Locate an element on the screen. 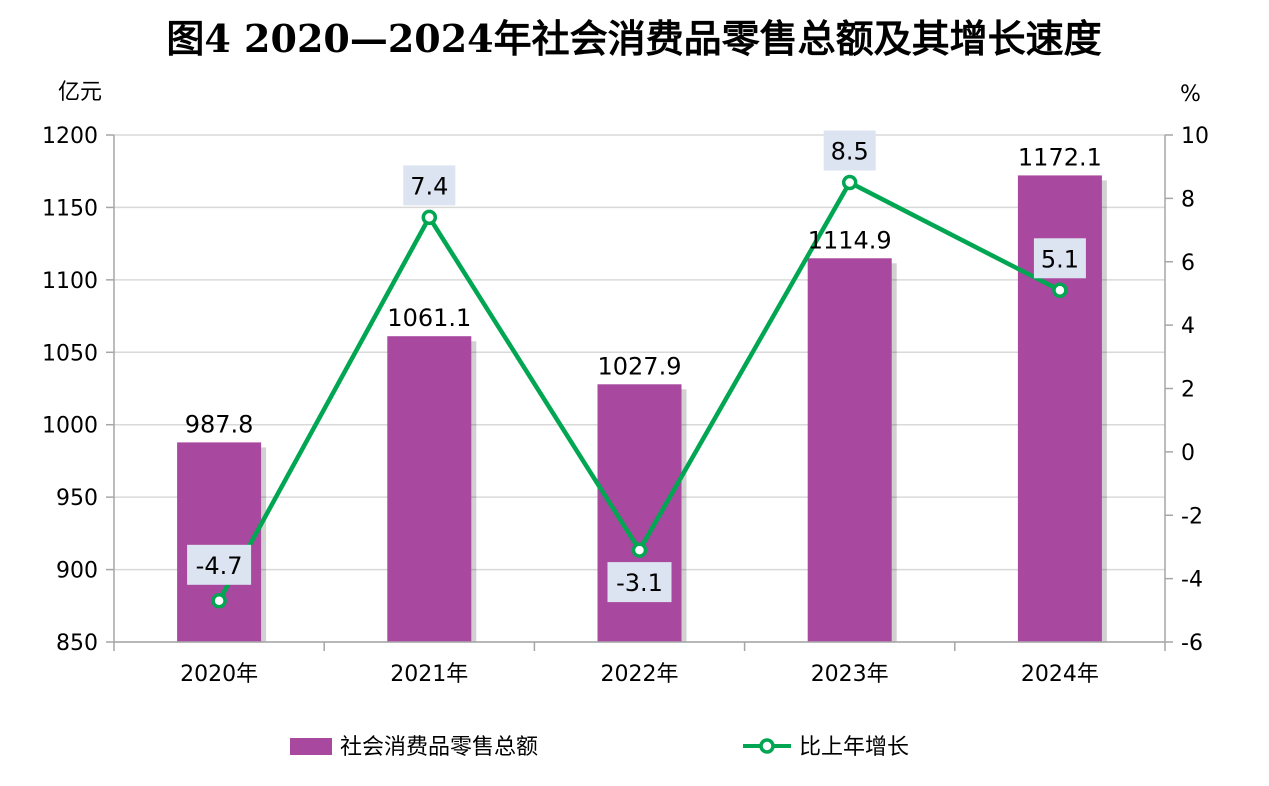 The image size is (1269, 786). left-axis-tick-label: 1050 is located at coordinates (70, 353).